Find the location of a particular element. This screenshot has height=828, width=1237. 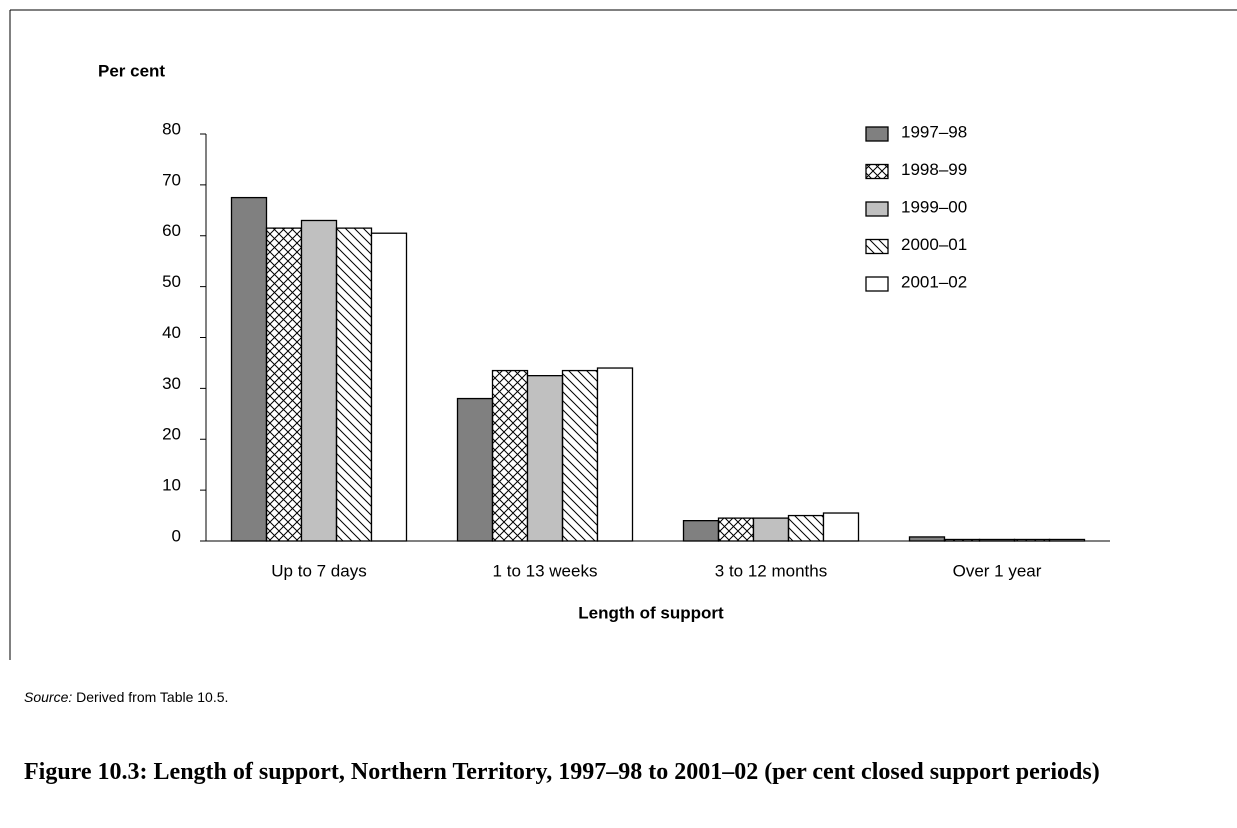

y-tick-label: 50 is located at coordinates (171, 281).